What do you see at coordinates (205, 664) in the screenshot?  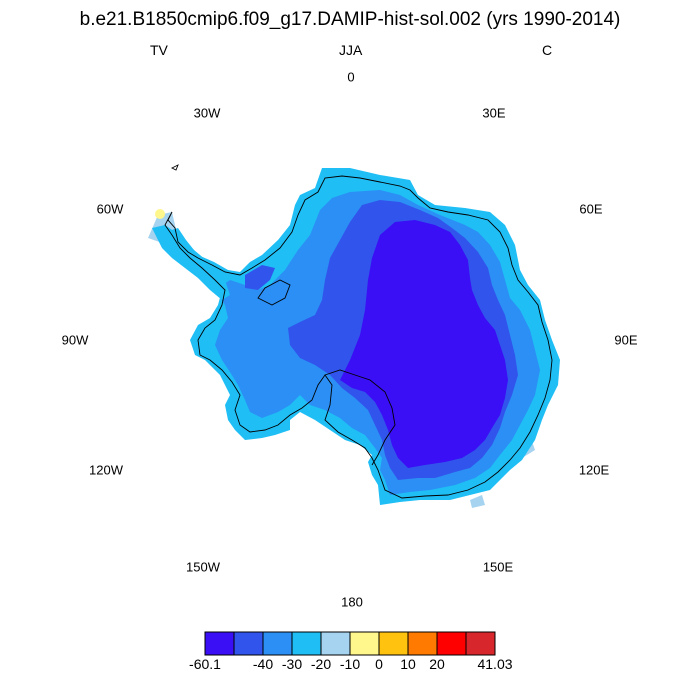 I see `colorbar-label: -60.1` at bounding box center [205, 664].